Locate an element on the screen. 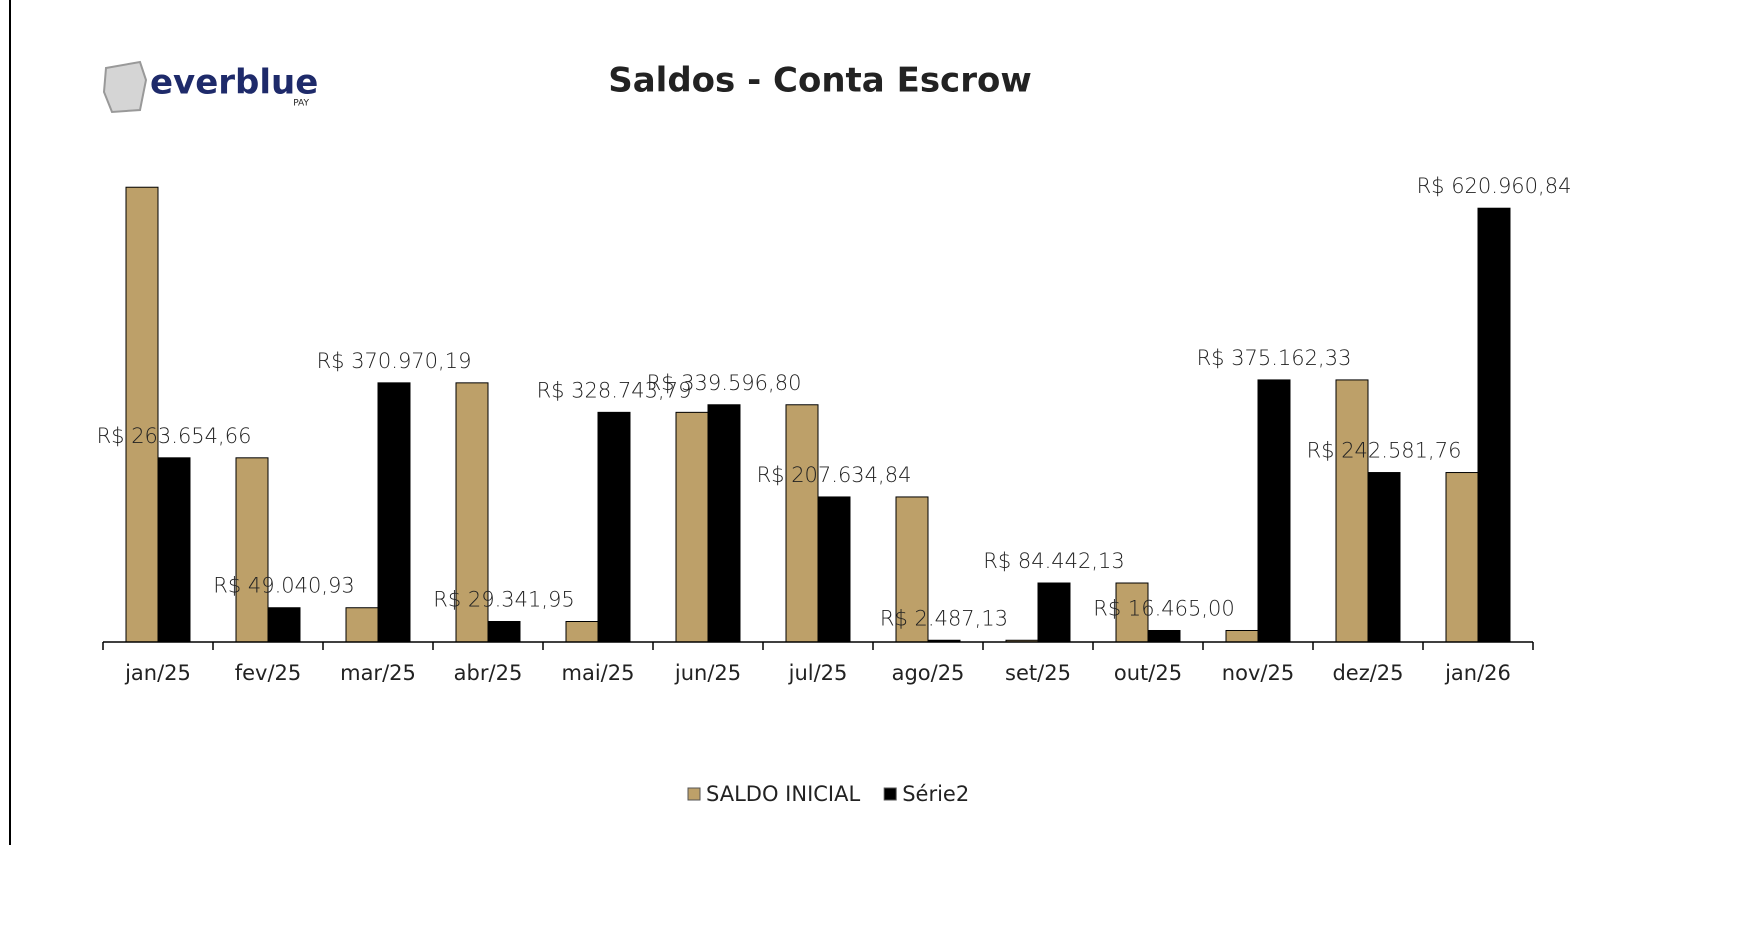 Image resolution: width=1757 pixels, height=945 pixels. x-tick-label: set/25 is located at coordinates (1038, 673).